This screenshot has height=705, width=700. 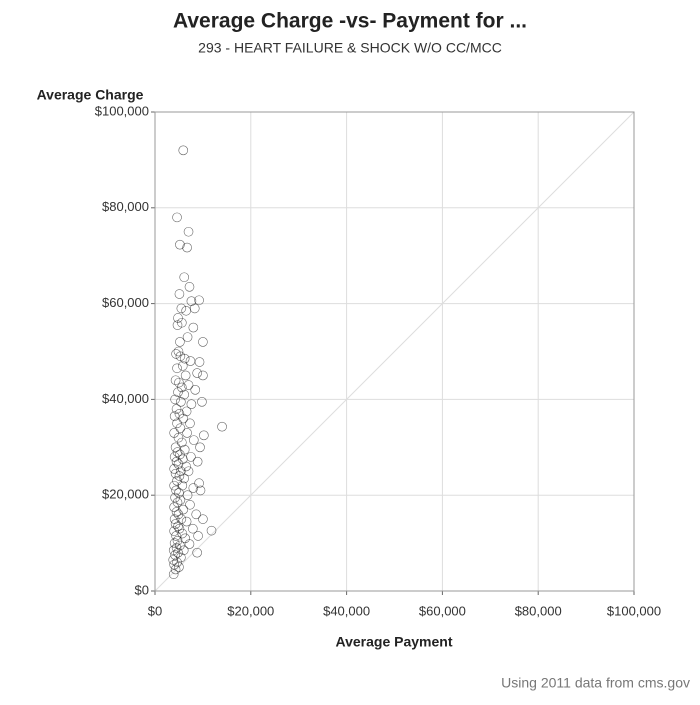 What do you see at coordinates (122, 110) in the screenshot?
I see `y-tick-label: $100,000` at bounding box center [122, 110].